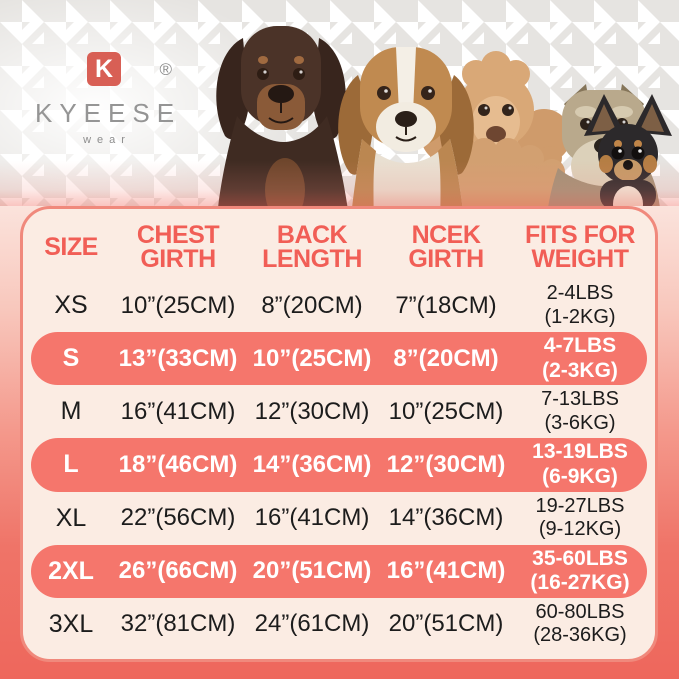  What do you see at coordinates (312, 411) in the screenshot?
I see `back-value: 12”(30CM)` at bounding box center [312, 411].